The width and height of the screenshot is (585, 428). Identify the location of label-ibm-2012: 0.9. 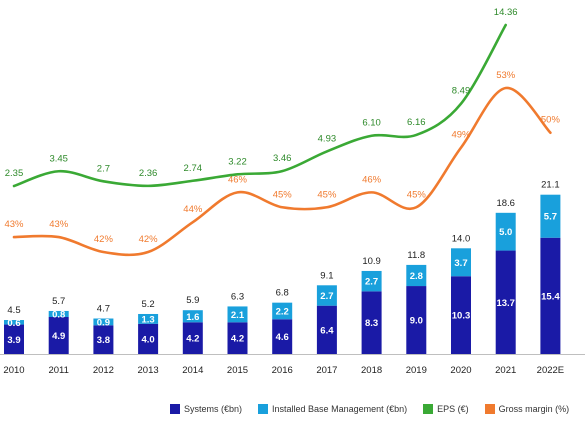
(103, 322).